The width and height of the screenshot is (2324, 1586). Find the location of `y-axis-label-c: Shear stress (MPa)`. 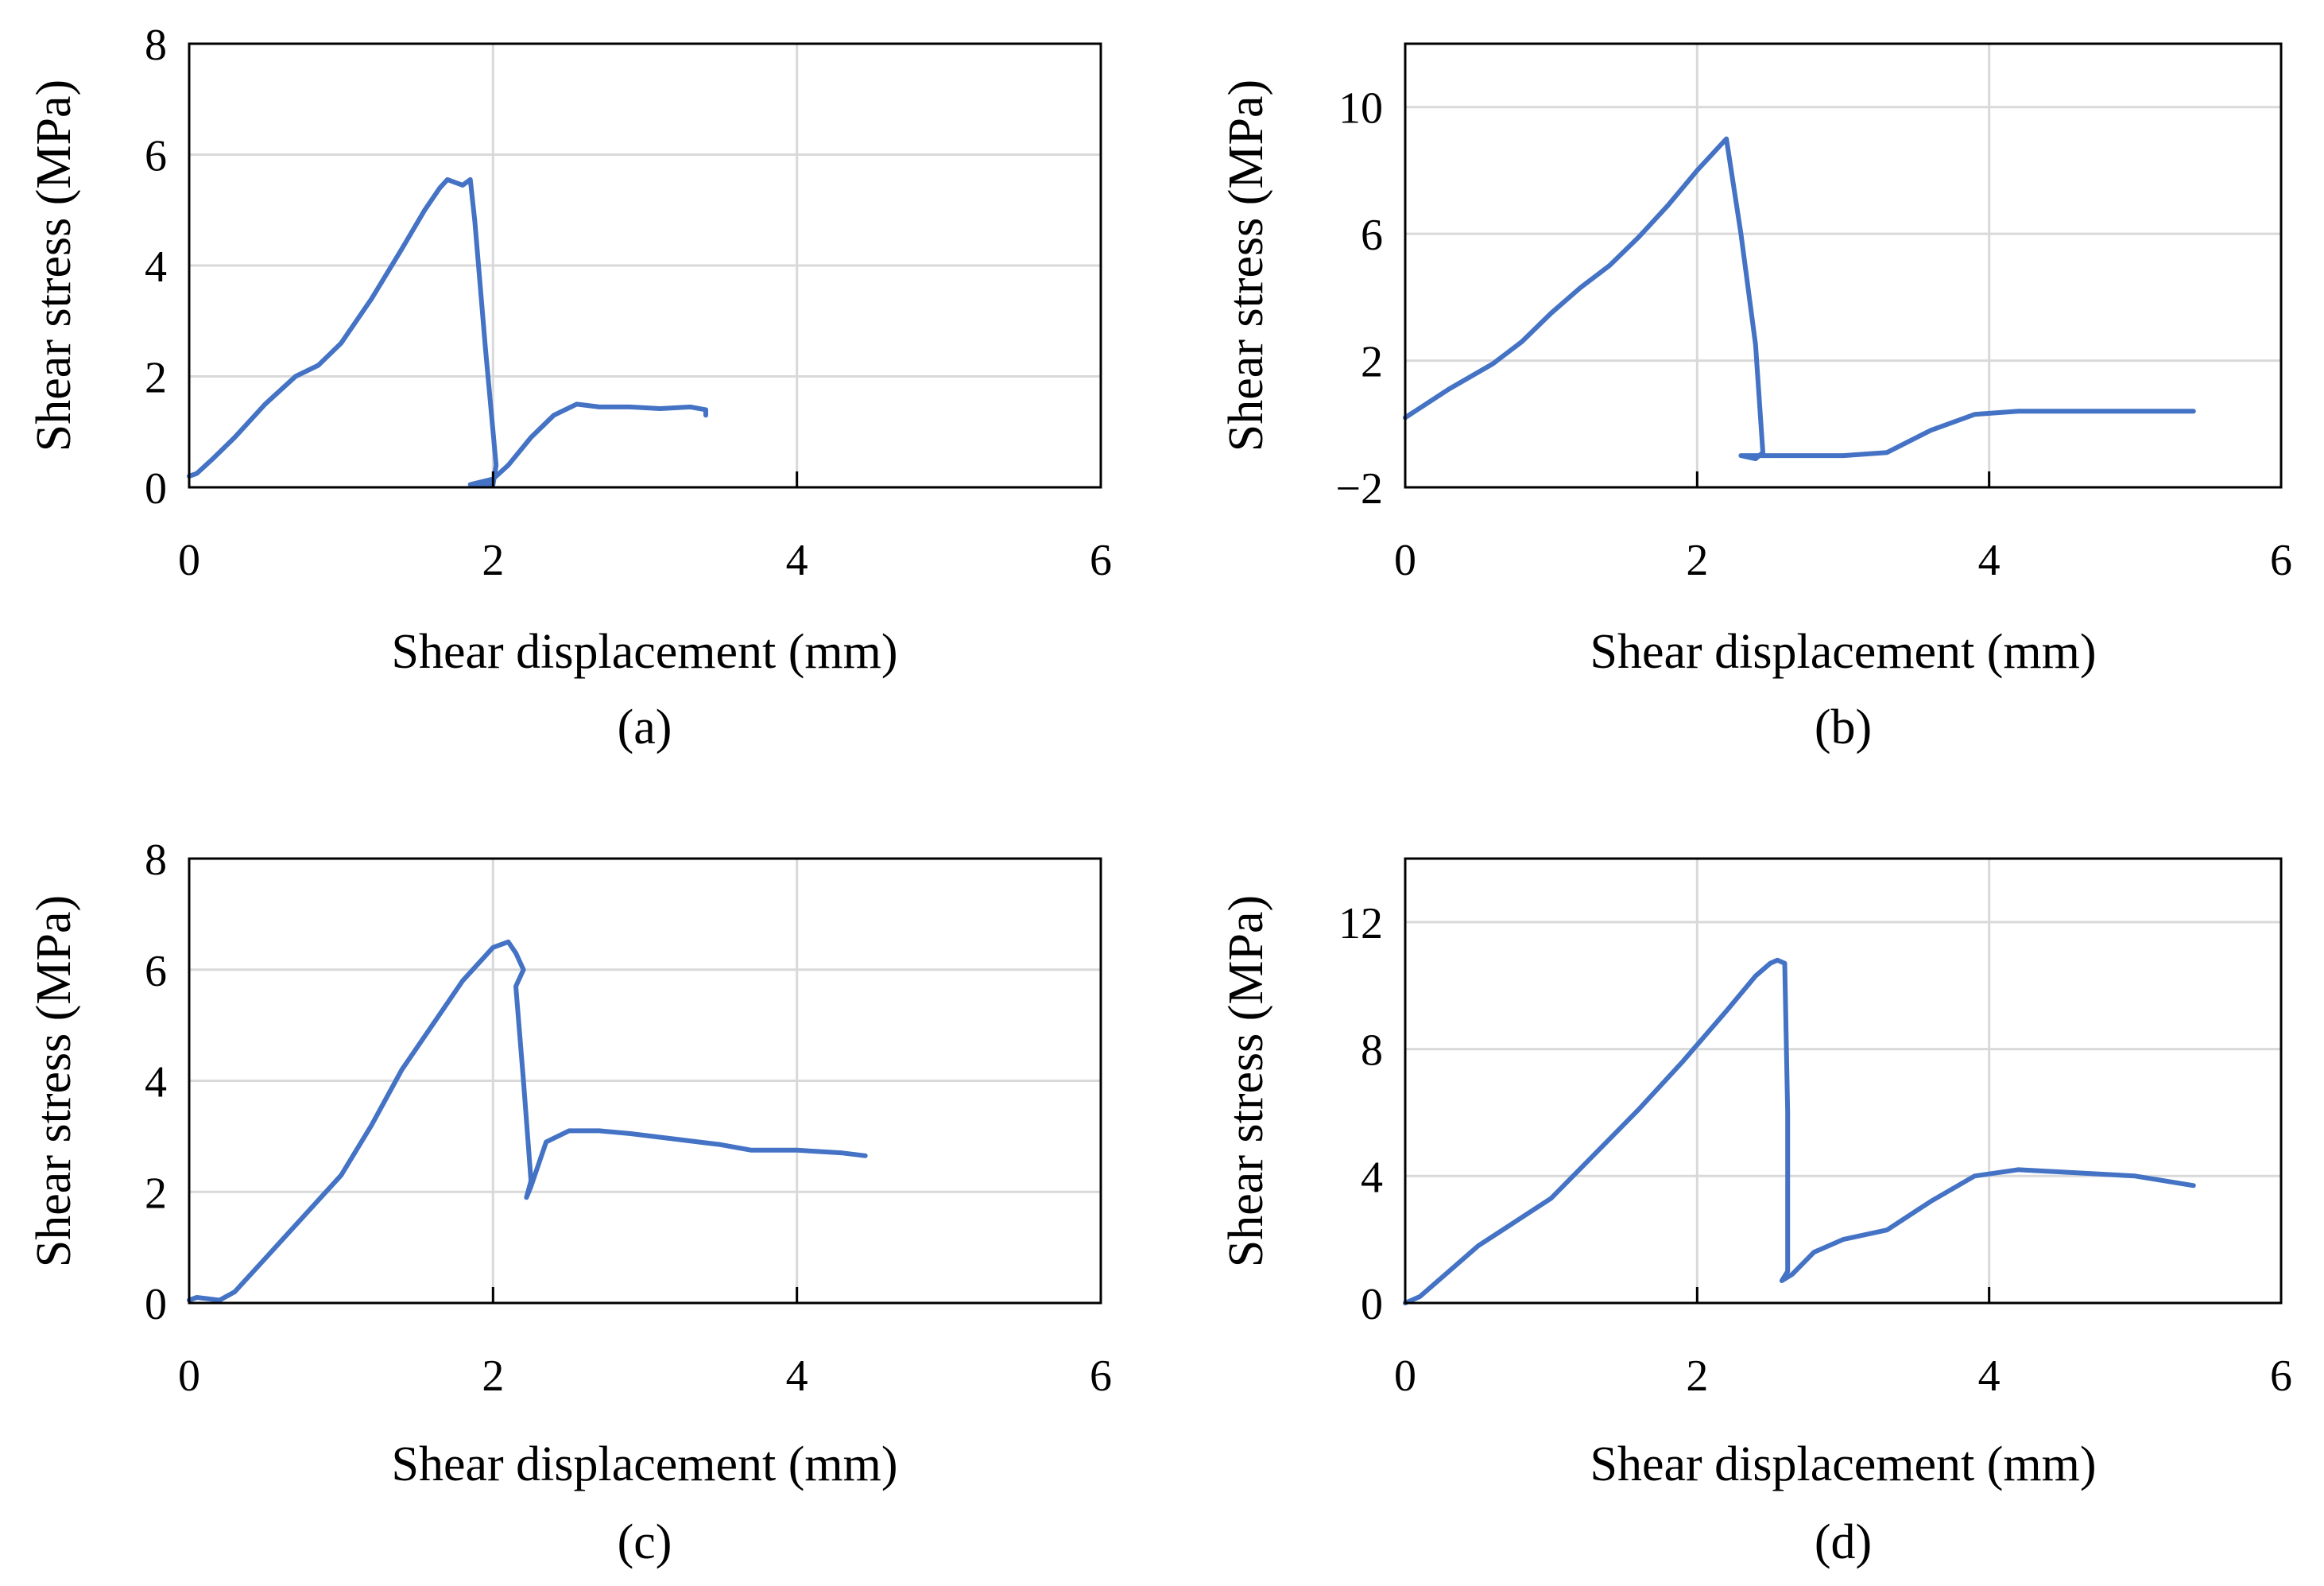

y-axis-label-c: Shear stress (MPa) is located at coordinates (54, 1081).